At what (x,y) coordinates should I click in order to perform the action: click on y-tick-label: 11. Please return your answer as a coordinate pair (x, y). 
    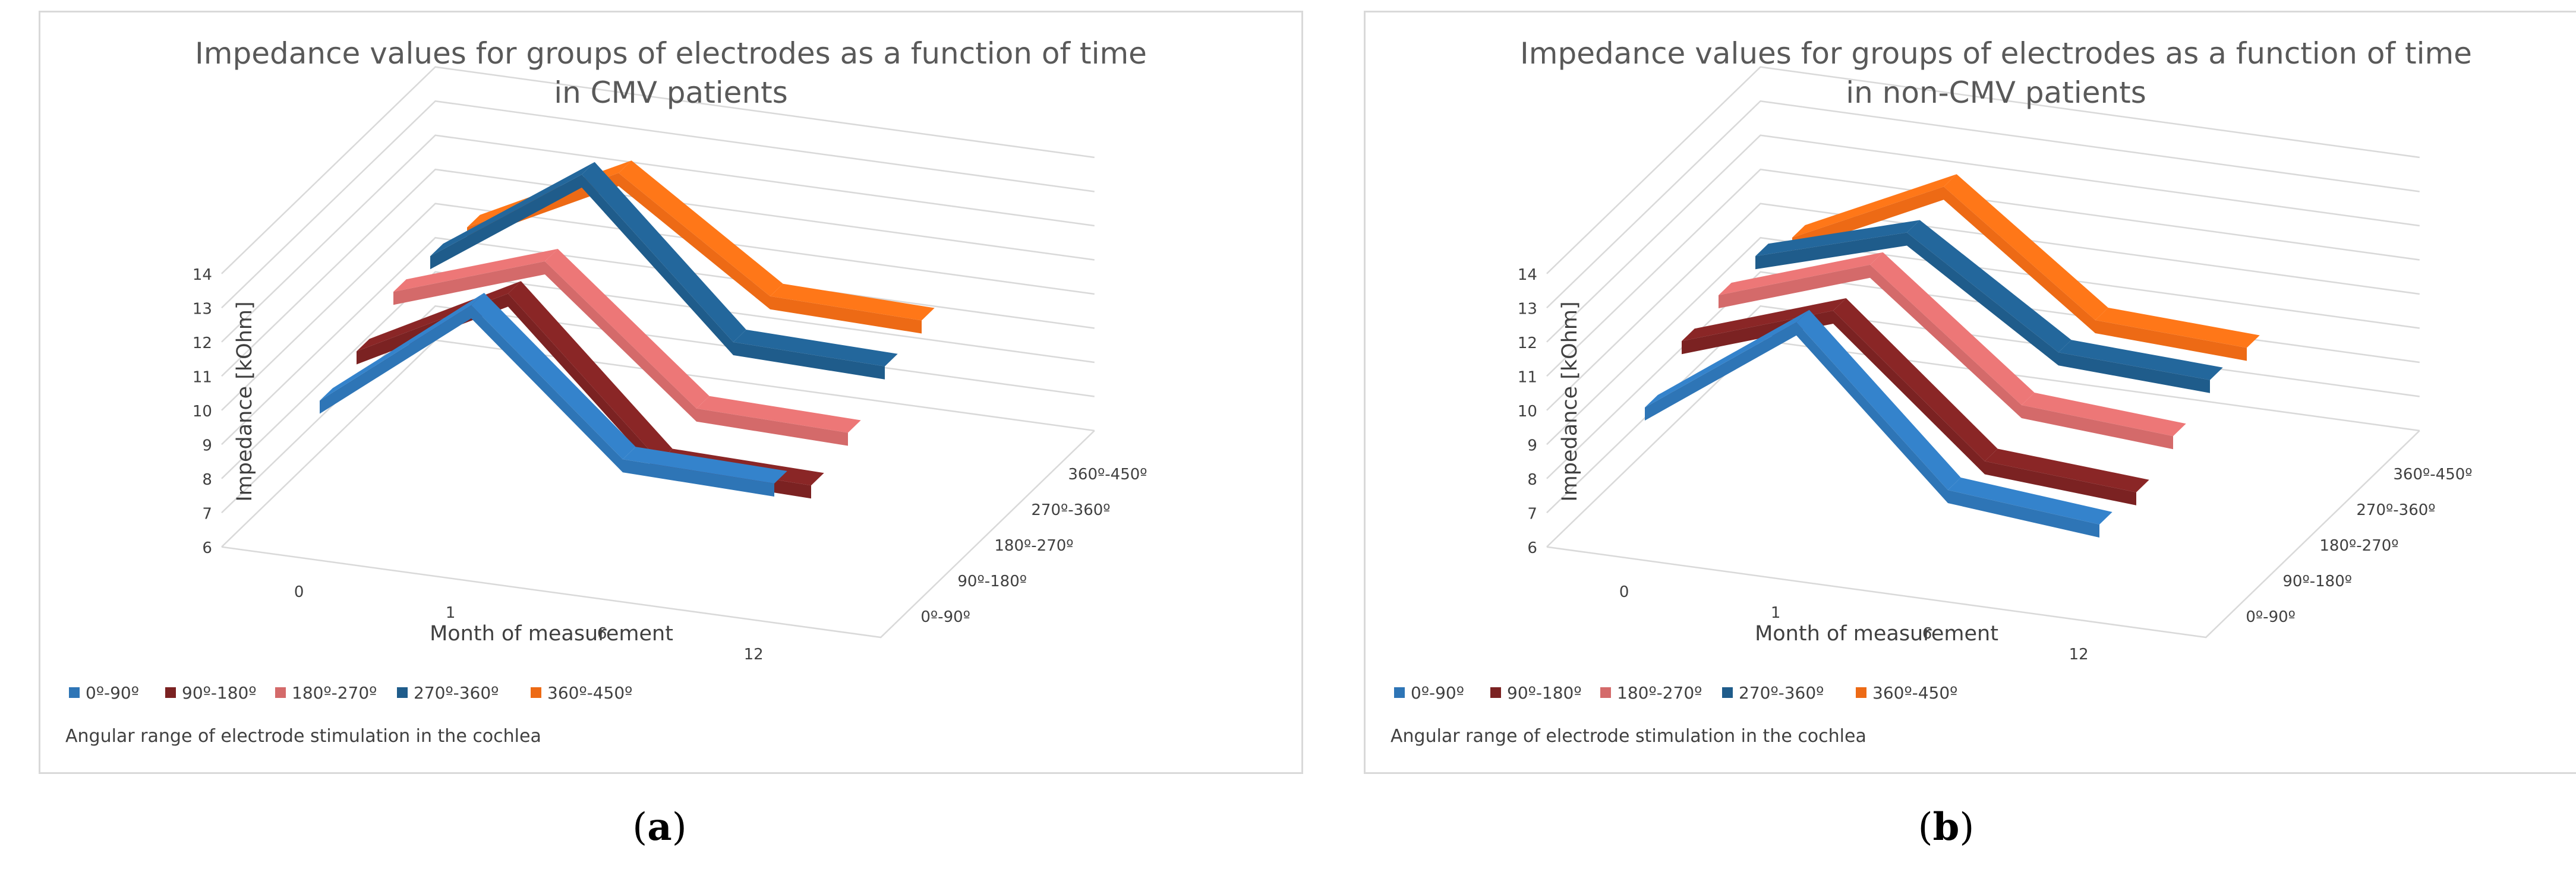
    Looking at the image, I should click on (202, 377).